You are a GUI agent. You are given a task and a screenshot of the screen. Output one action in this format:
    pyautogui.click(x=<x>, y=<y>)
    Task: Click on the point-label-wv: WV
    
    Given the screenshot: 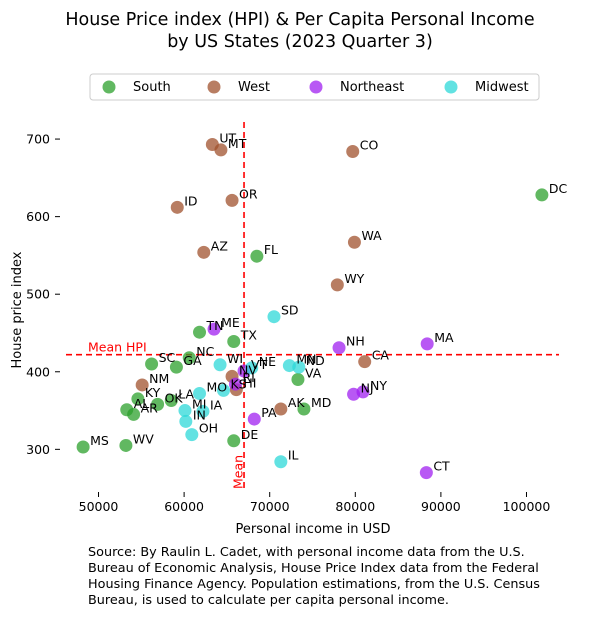 What is the action you would take?
    pyautogui.click(x=143, y=438)
    